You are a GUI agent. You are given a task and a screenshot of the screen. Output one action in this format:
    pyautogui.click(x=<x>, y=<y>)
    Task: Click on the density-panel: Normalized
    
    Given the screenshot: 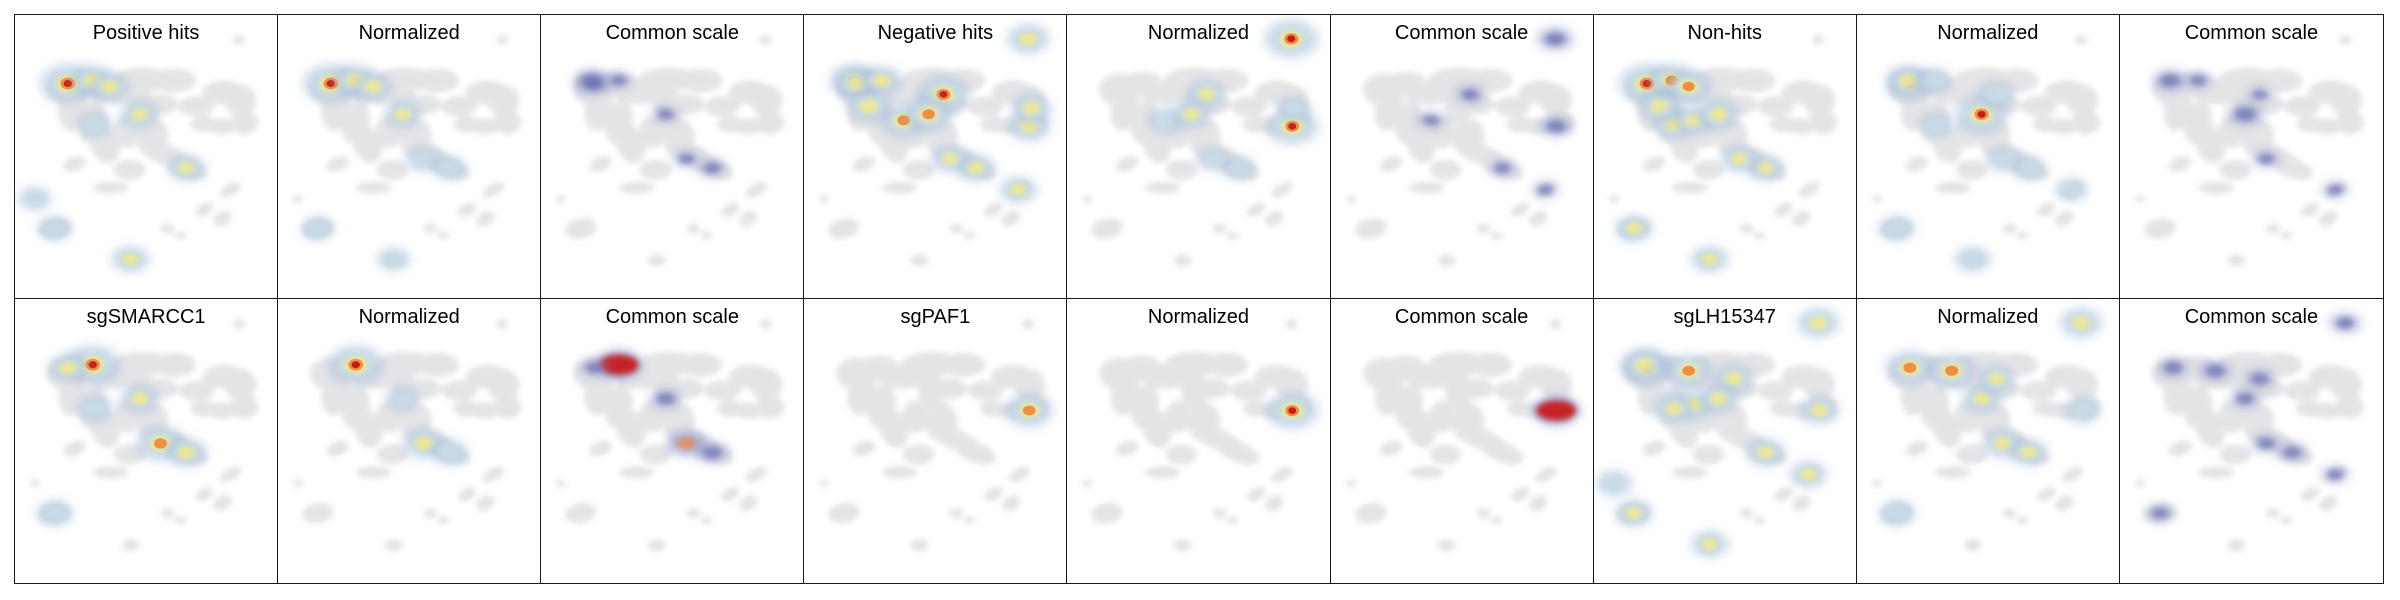 What is the action you would take?
    pyautogui.click(x=1988, y=157)
    